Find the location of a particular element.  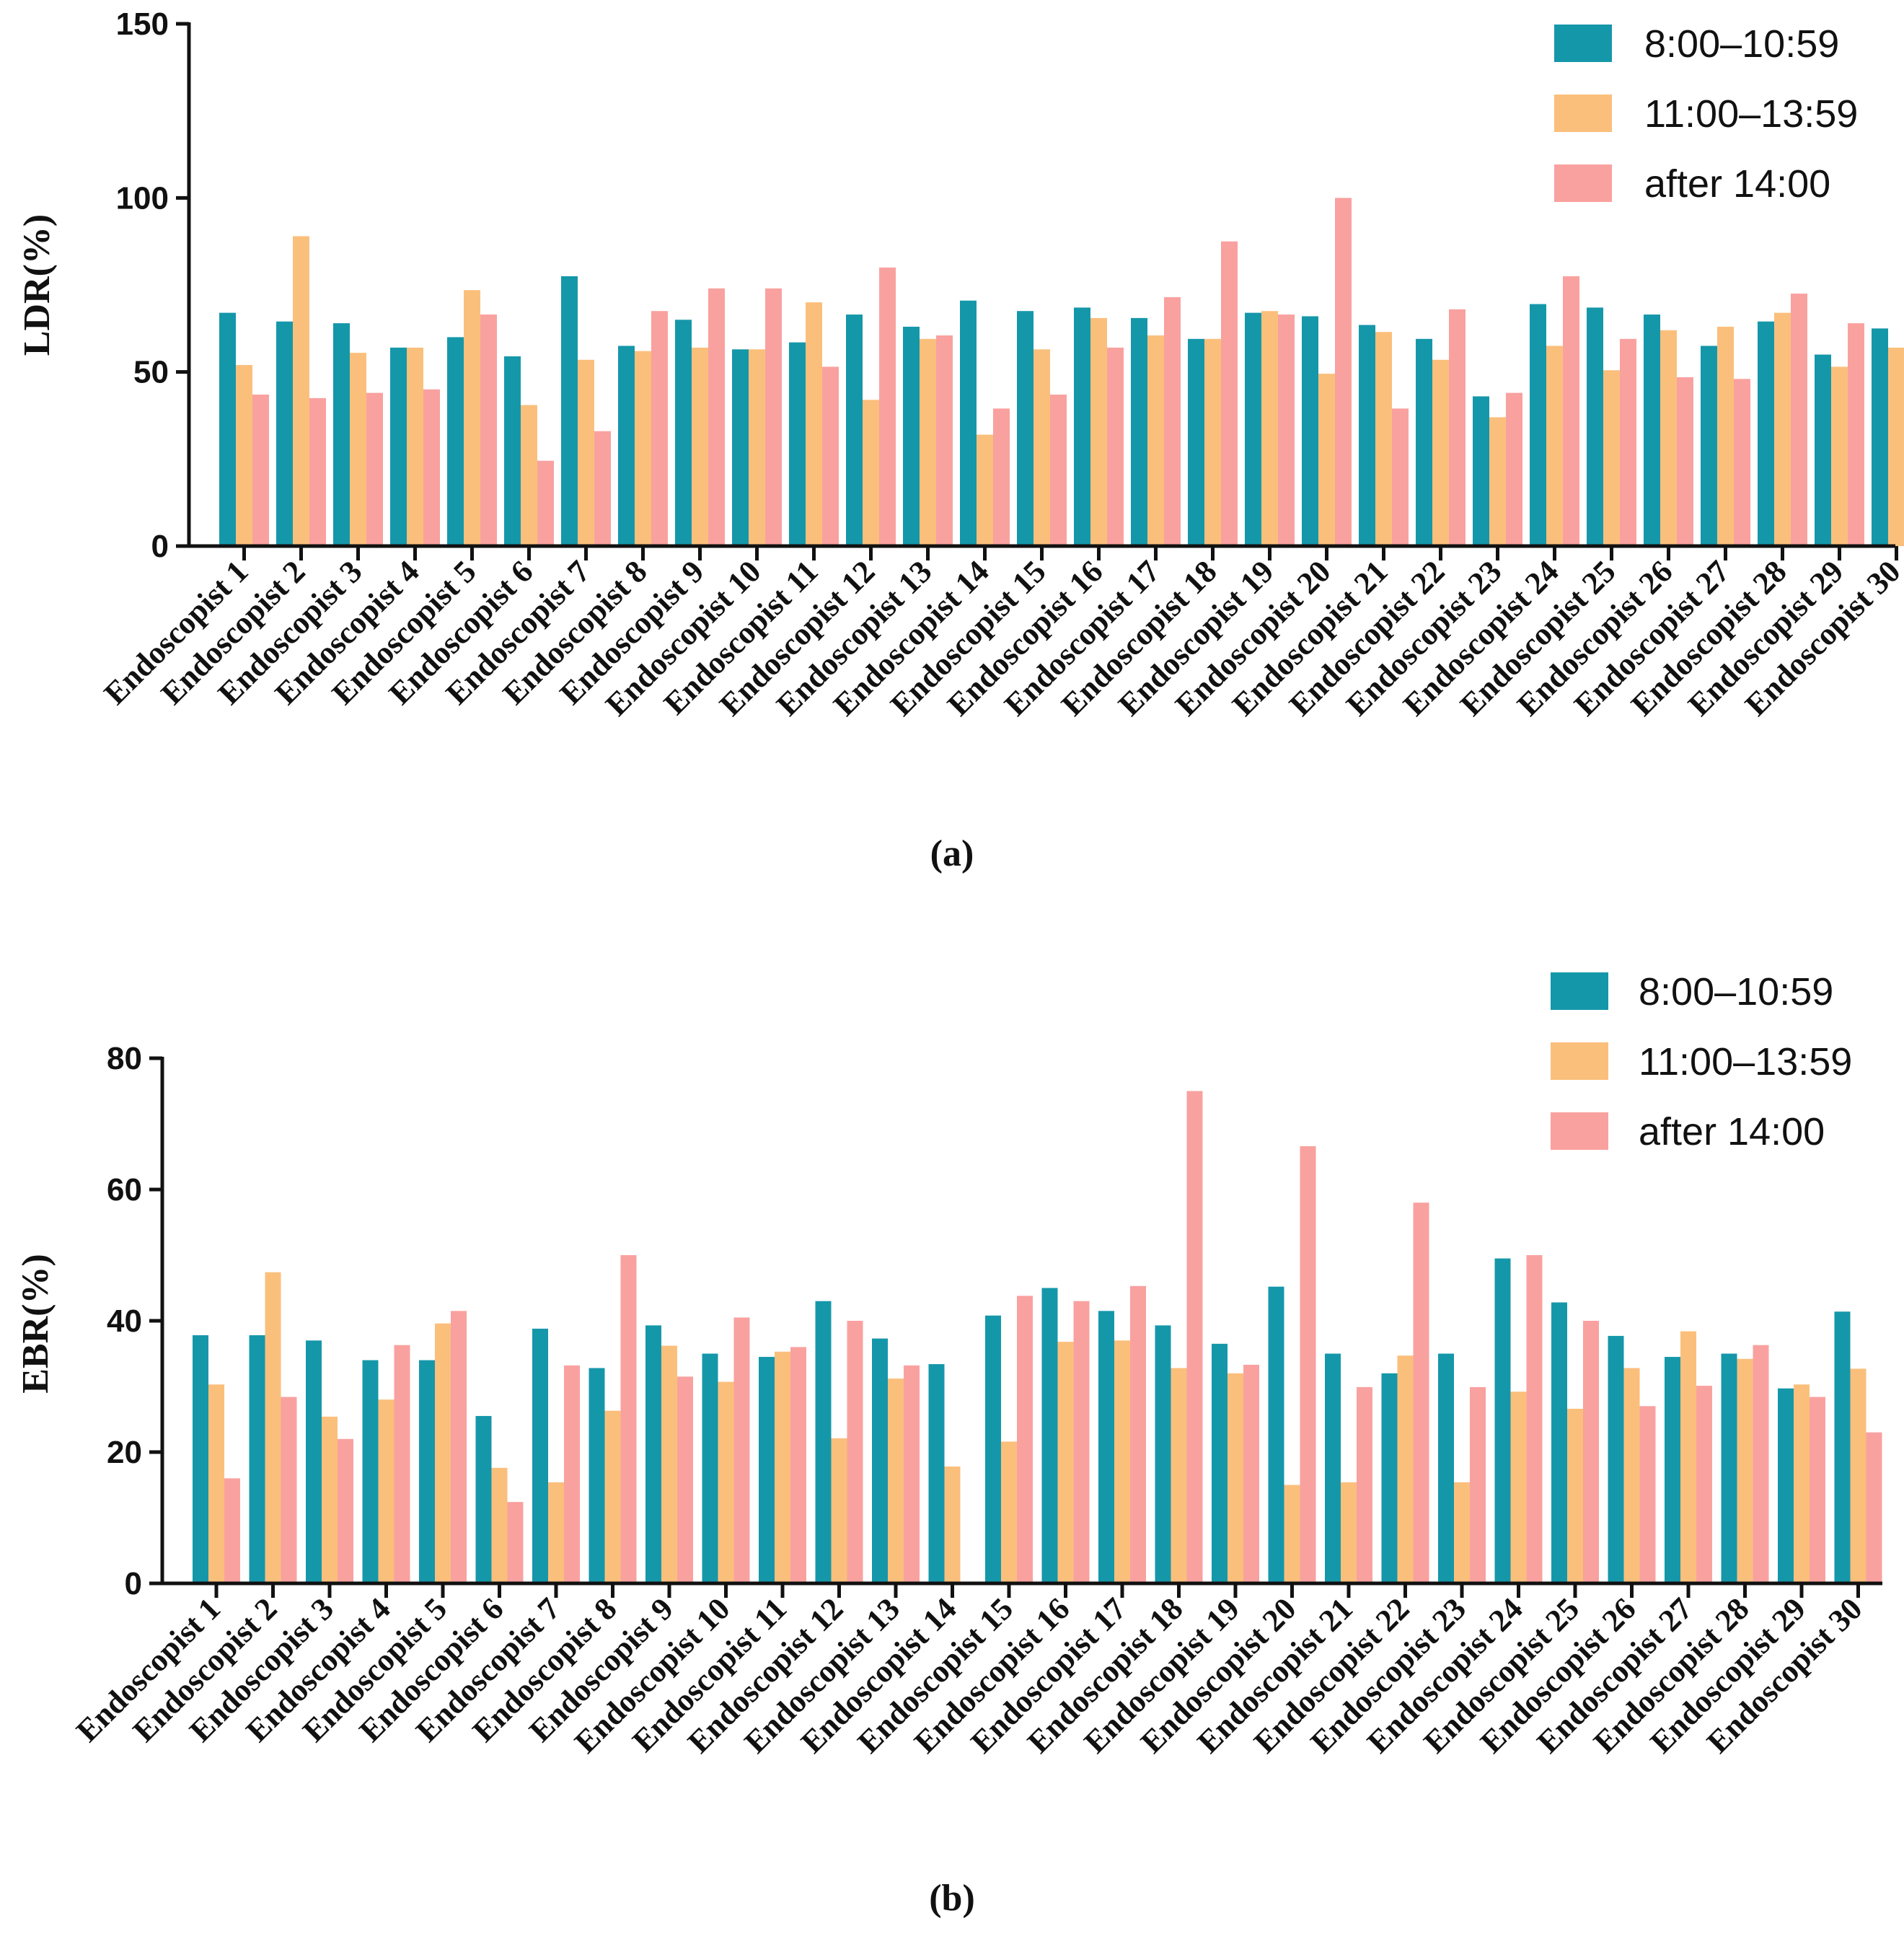

legend-label: after 14:00 is located at coordinates (1732, 1131).